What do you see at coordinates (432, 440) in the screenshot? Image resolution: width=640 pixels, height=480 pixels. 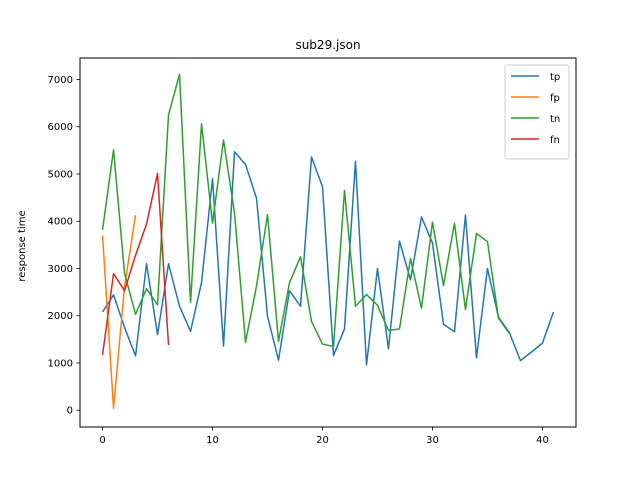 I see `x-tick-label: 30` at bounding box center [432, 440].